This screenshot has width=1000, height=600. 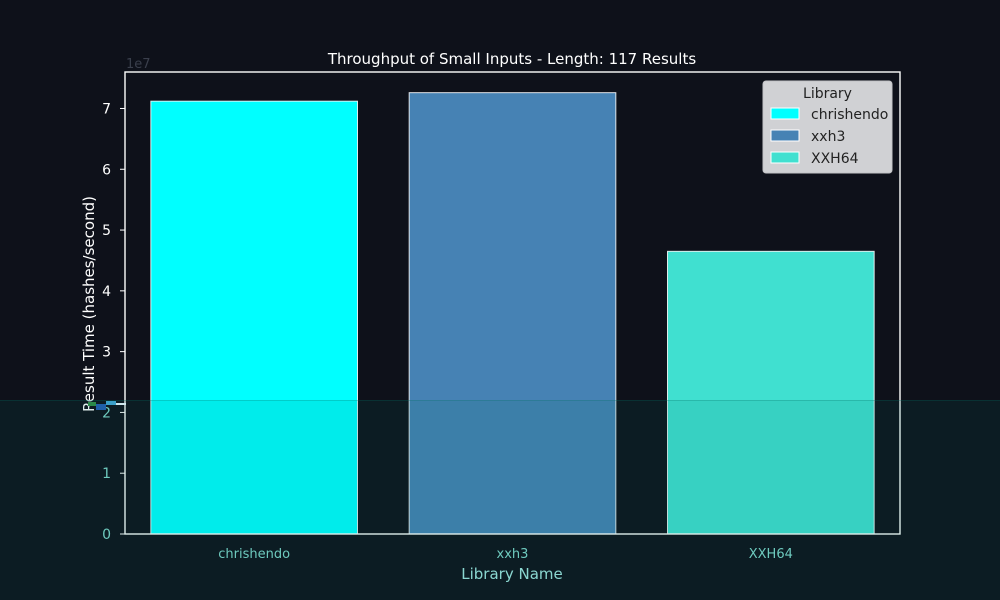 I want to click on legend: Library chrishendo xxh3 XXH64, so click(x=827, y=127).